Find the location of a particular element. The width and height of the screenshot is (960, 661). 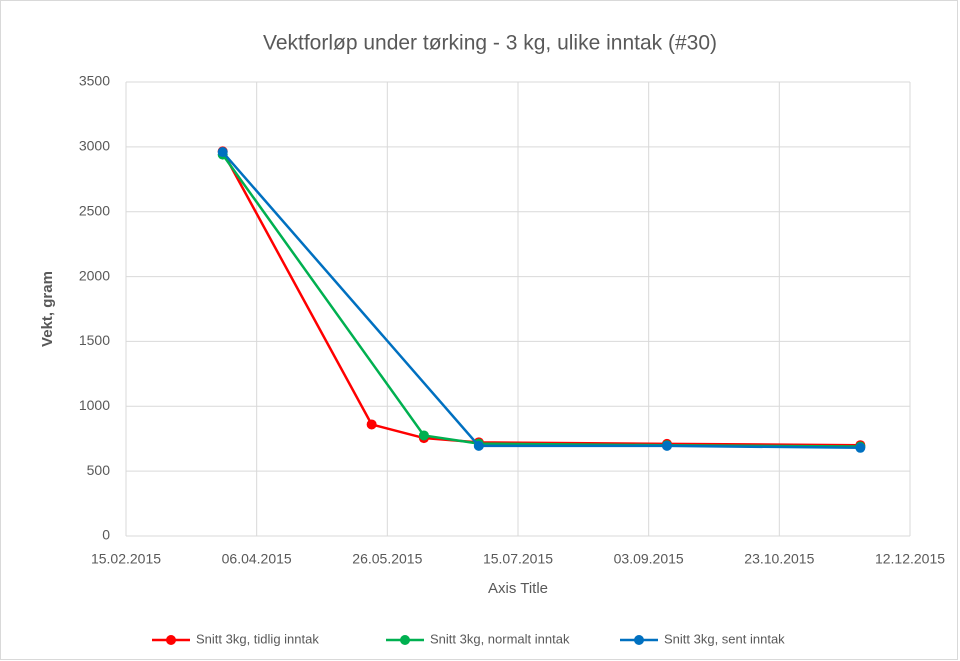

x-tick-label: 06.04.2015 is located at coordinates (257, 559).